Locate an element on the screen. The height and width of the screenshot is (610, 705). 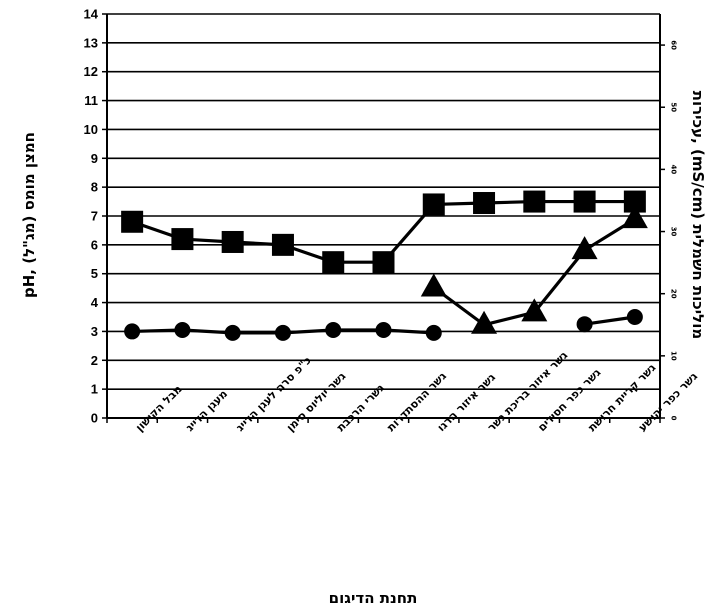
x-category-label: מבל הקישון is located at coordinates (159, 409).